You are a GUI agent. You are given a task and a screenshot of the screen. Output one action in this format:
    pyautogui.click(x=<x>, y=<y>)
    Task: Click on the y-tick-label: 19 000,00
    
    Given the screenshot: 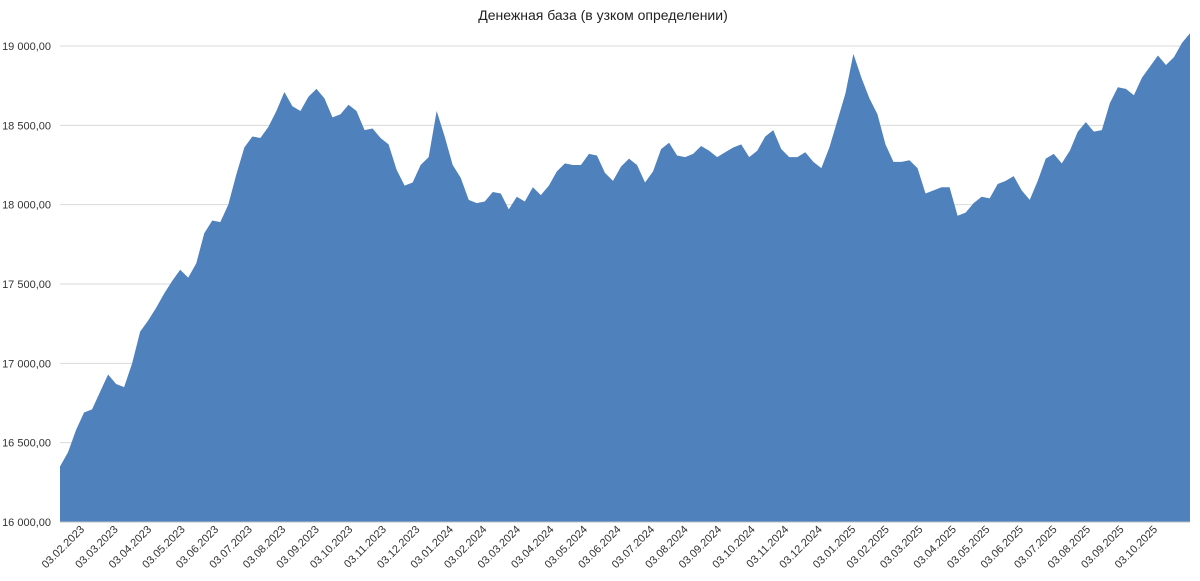 What is the action you would take?
    pyautogui.click(x=26, y=47)
    